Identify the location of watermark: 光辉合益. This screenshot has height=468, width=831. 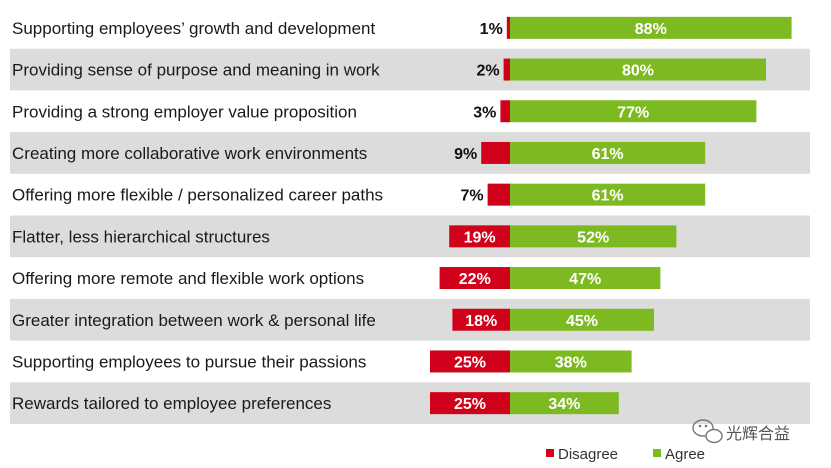
(741, 431).